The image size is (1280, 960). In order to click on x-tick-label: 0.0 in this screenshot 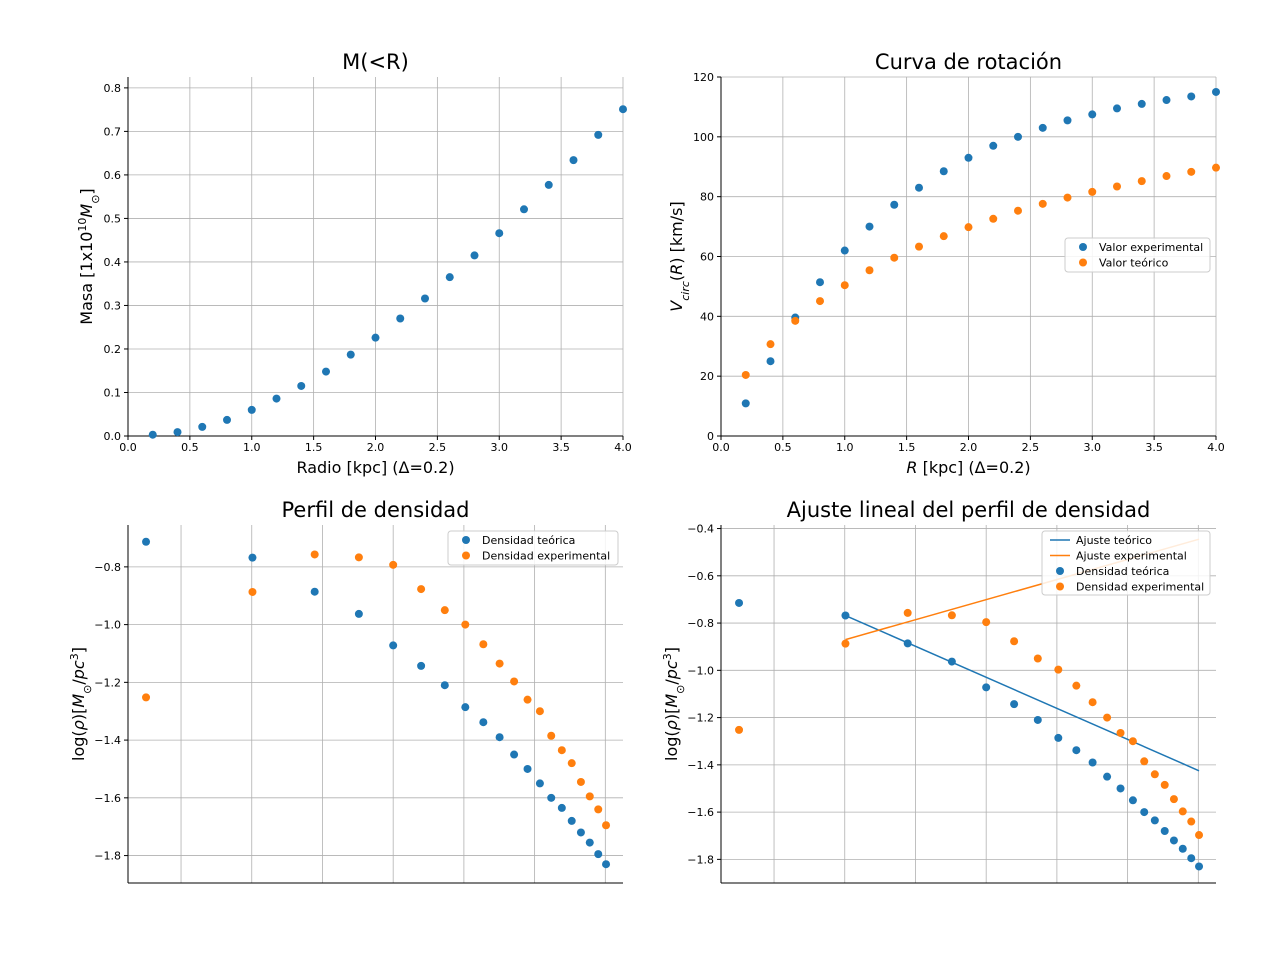, I will do `click(128, 447)`.